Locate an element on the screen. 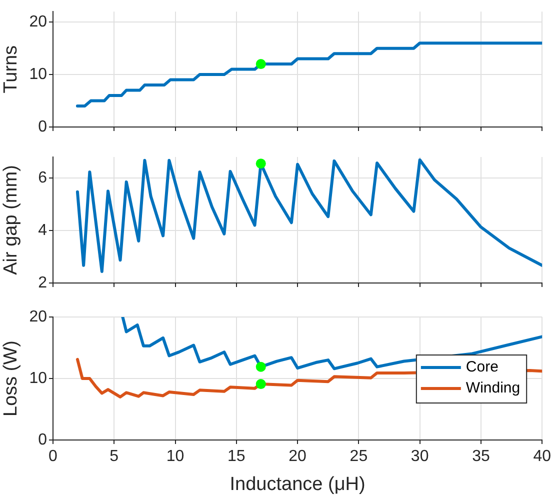  legend-label: Core is located at coordinates (482, 367).